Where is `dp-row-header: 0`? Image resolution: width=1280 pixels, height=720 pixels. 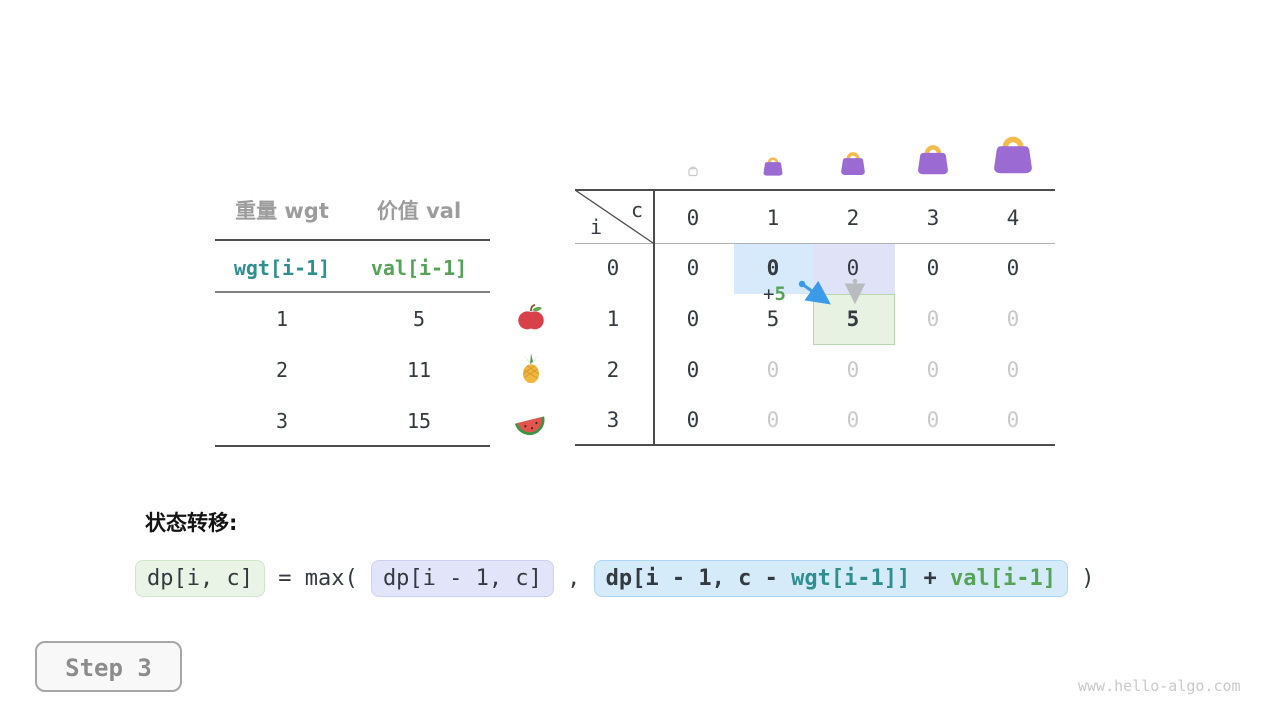
dp-row-header: 0 is located at coordinates (613, 268).